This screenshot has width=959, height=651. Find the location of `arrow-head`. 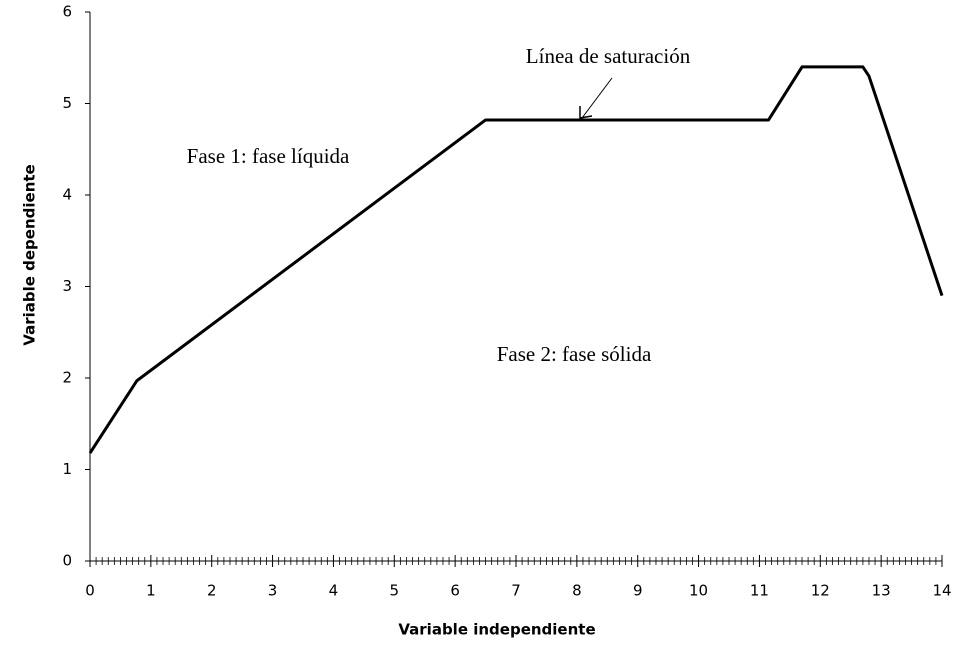

arrow-head is located at coordinates (586, 112).